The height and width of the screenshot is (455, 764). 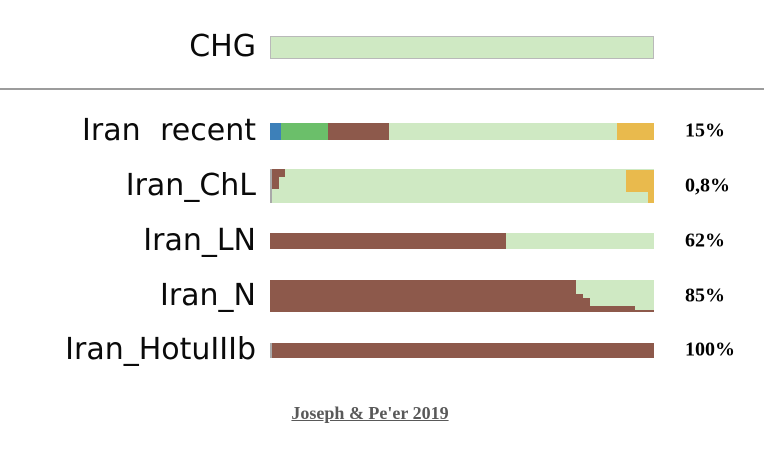 What do you see at coordinates (169, 130) in the screenshot?
I see `row-label: Iran recent` at bounding box center [169, 130].